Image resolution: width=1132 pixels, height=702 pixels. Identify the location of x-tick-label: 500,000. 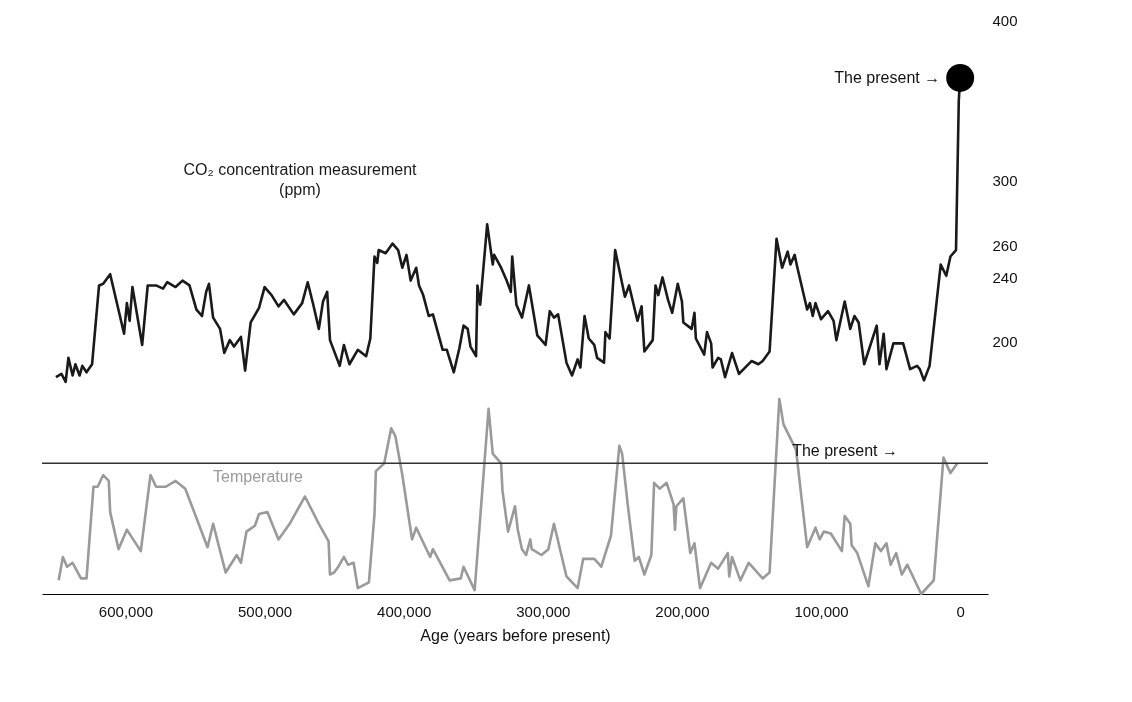
(265, 611).